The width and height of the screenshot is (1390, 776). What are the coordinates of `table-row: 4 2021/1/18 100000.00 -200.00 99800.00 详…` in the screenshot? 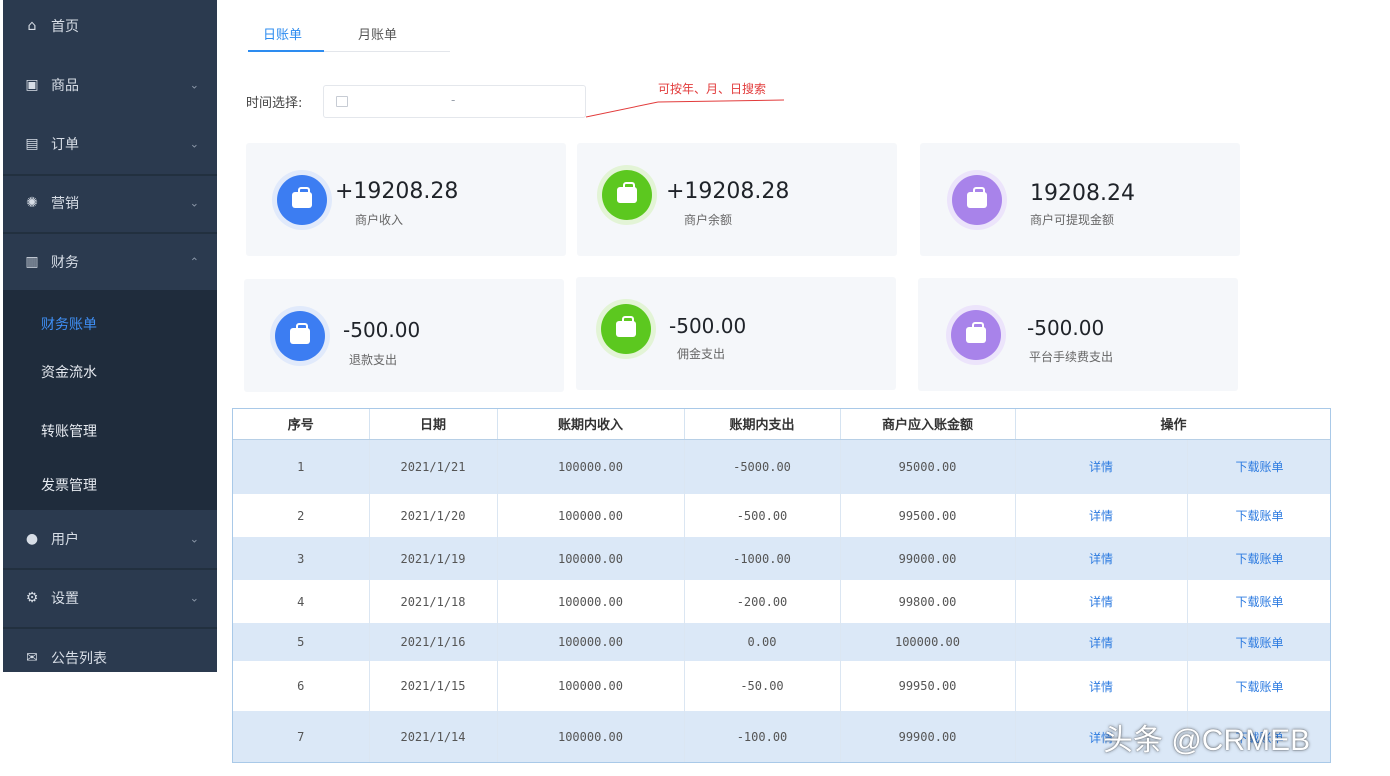 It's located at (781, 601).